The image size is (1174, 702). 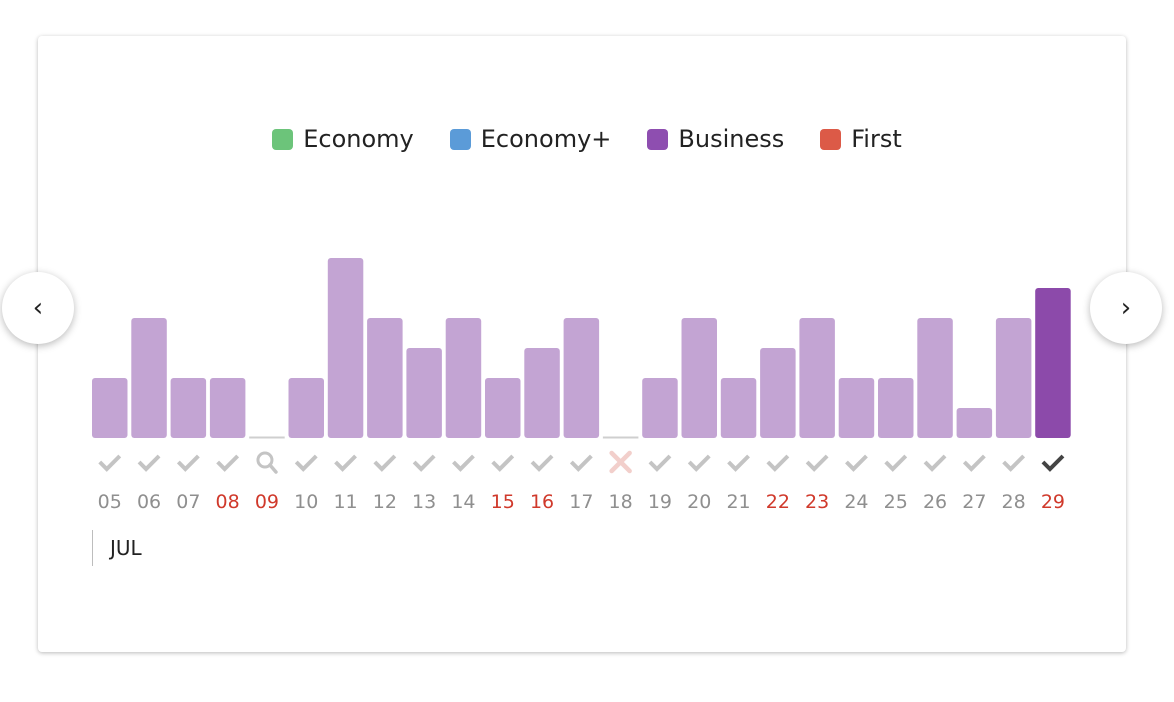 I want to click on day-label-13: 13, so click(x=424, y=502).